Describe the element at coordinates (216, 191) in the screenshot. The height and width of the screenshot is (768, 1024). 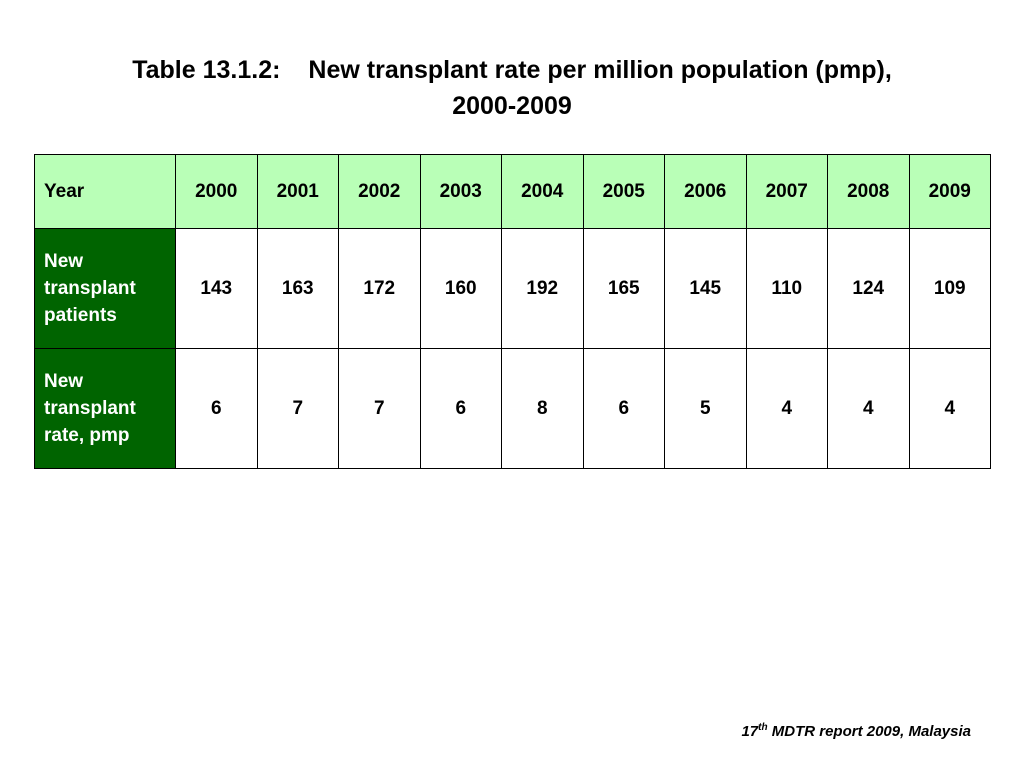
I see `header-cell: 2000` at that location.